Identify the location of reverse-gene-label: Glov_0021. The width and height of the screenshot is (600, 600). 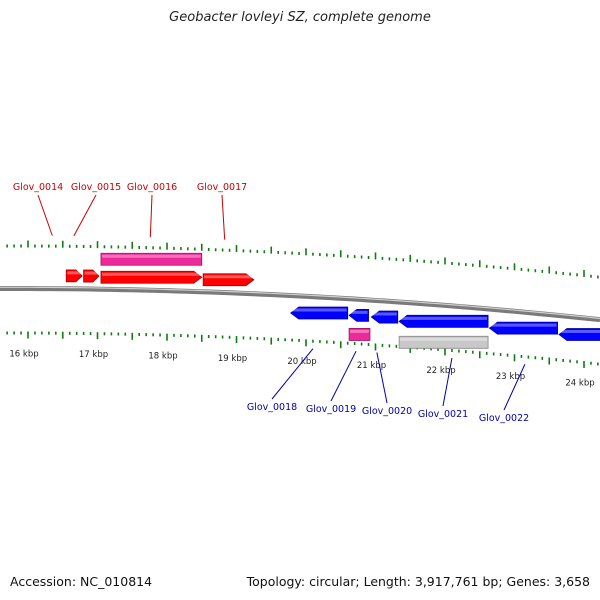
(443, 414).